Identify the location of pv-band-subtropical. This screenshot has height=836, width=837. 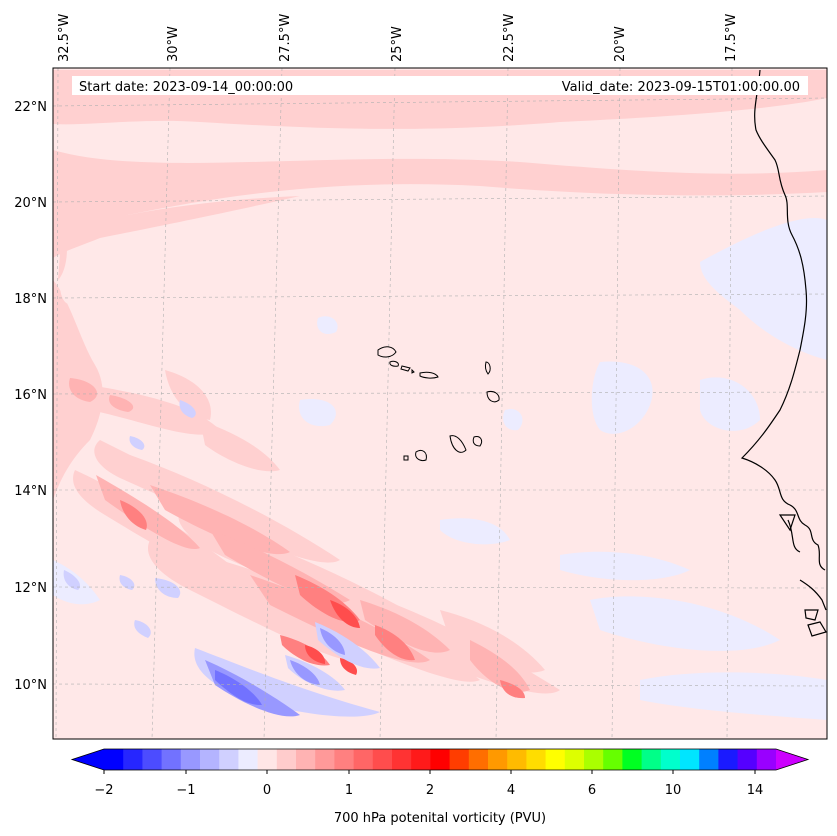
(440, 191).